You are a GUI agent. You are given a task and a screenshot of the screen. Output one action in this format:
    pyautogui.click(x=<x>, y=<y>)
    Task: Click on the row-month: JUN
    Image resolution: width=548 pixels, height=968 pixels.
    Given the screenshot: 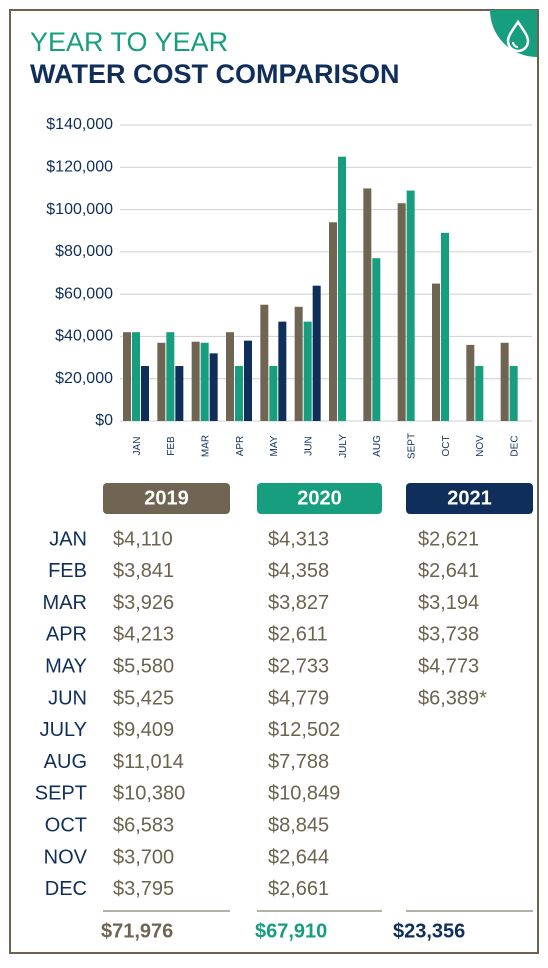 What is the action you would take?
    pyautogui.click(x=67, y=698)
    